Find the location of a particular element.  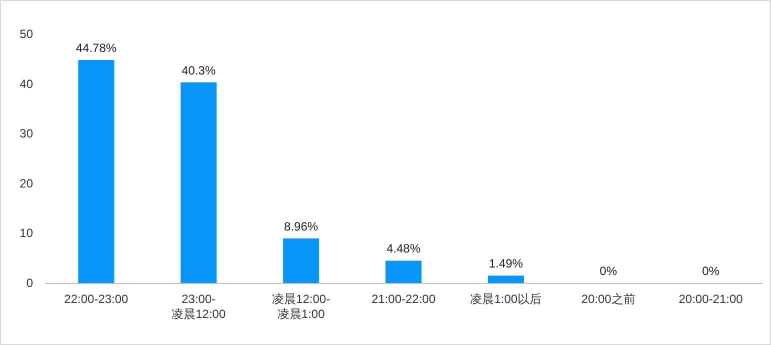

x-tick-label: 凌晨12:00- 凌晨1:00 is located at coordinates (301, 306).